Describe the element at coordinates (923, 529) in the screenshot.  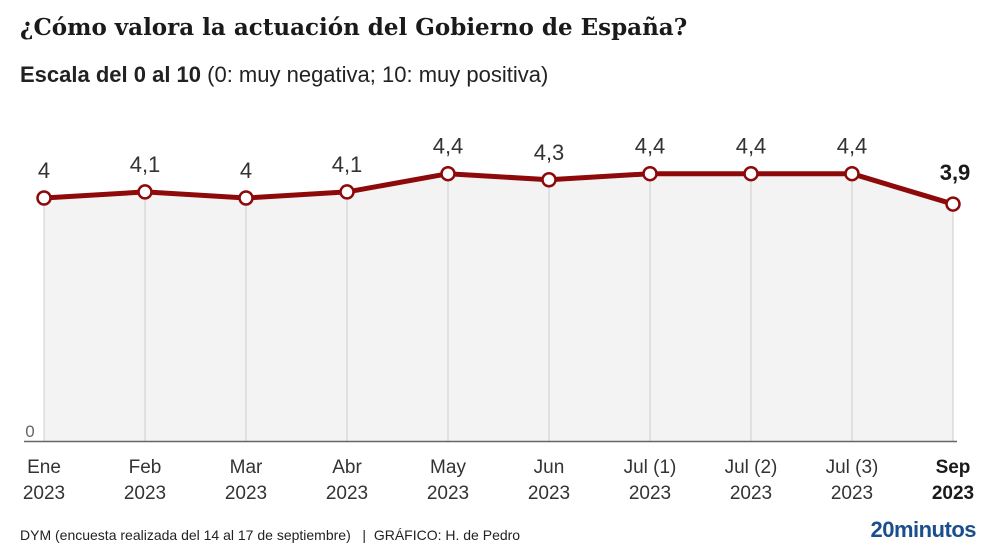
I see `brand-logo: 20minutos` at that location.